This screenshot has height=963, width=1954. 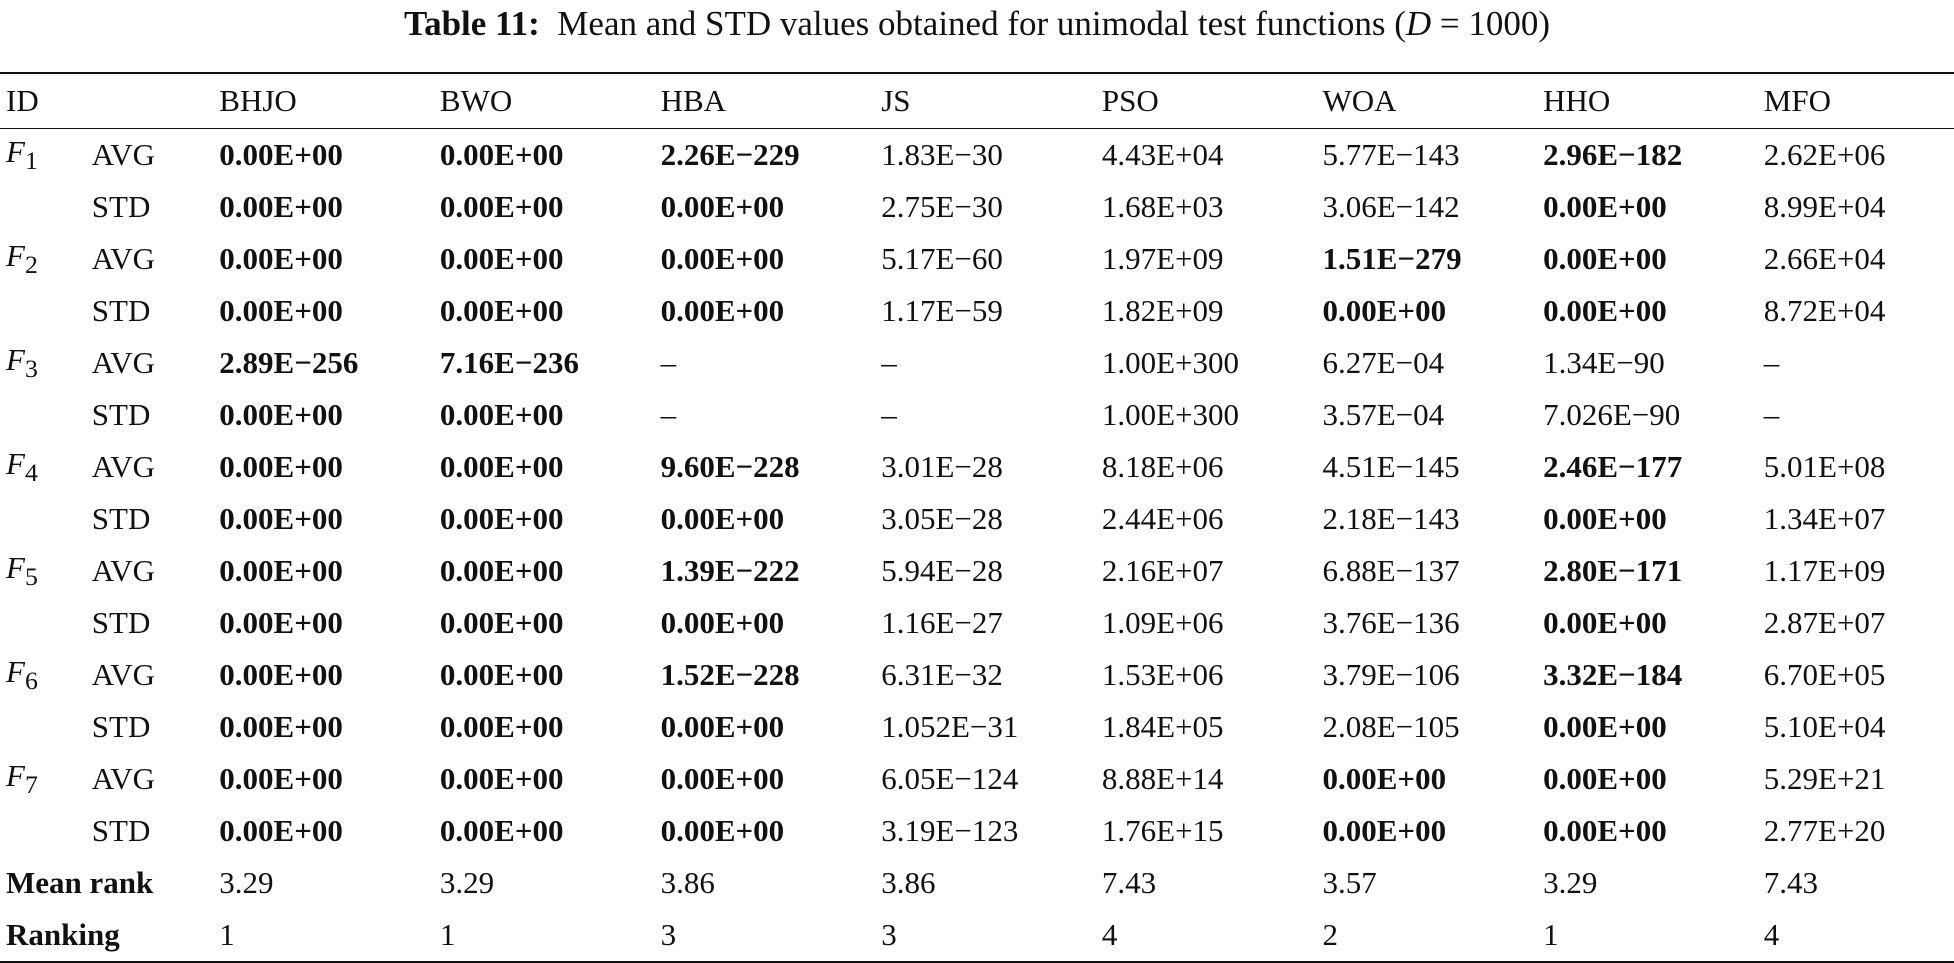 What do you see at coordinates (1383, 414) in the screenshot?
I see `table-cell: 3.57E−04` at bounding box center [1383, 414].